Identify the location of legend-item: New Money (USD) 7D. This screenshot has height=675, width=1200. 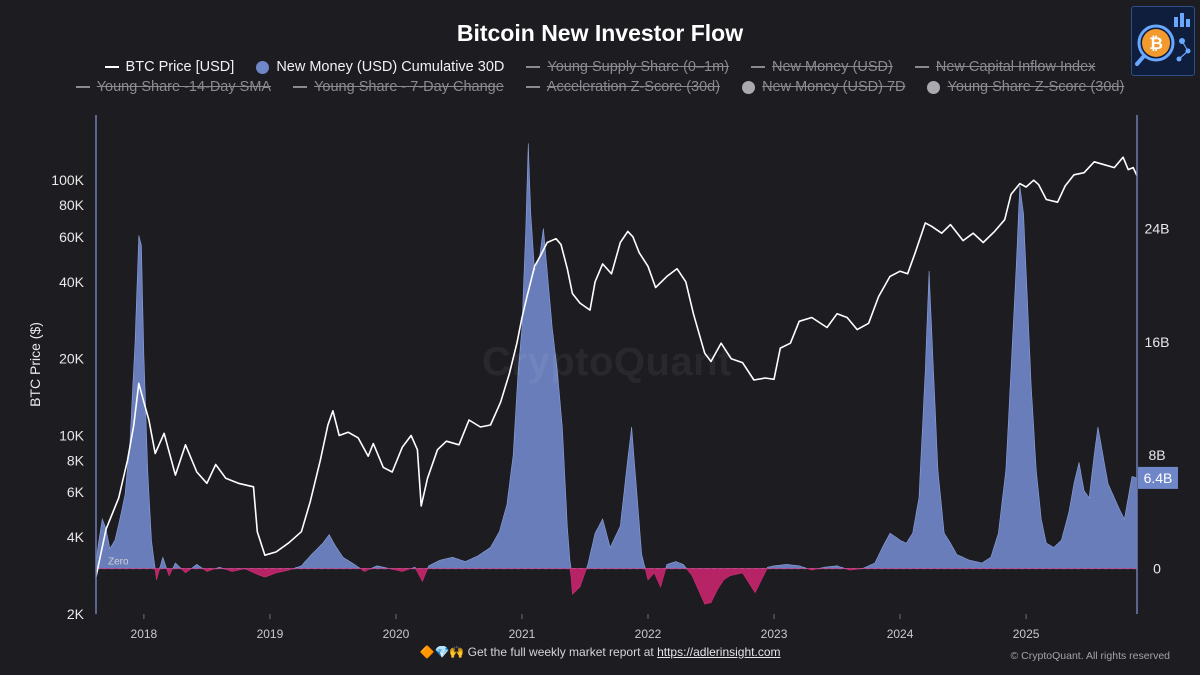
(823, 87).